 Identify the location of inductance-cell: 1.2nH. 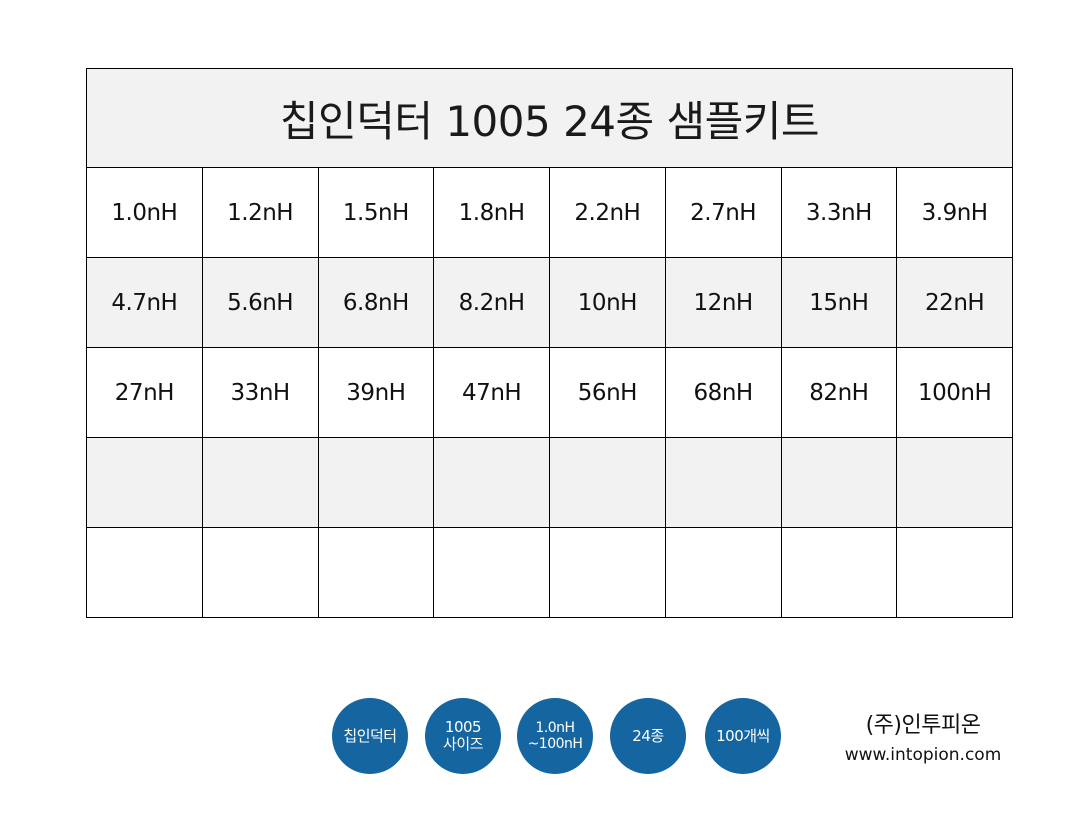
(260, 212).